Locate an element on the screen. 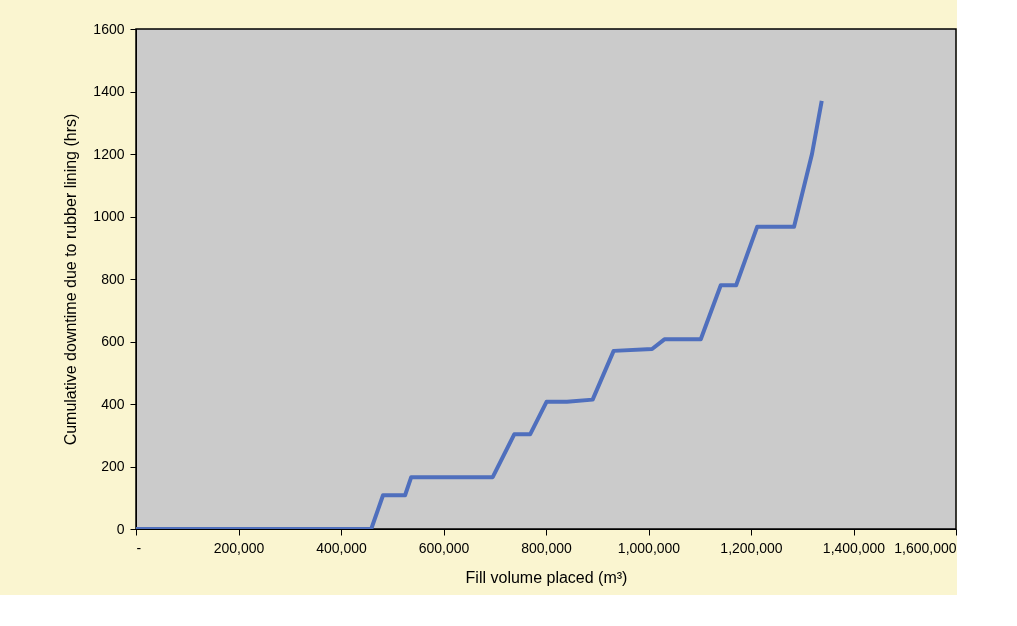  x-tick-label: 800,000 is located at coordinates (547, 547).